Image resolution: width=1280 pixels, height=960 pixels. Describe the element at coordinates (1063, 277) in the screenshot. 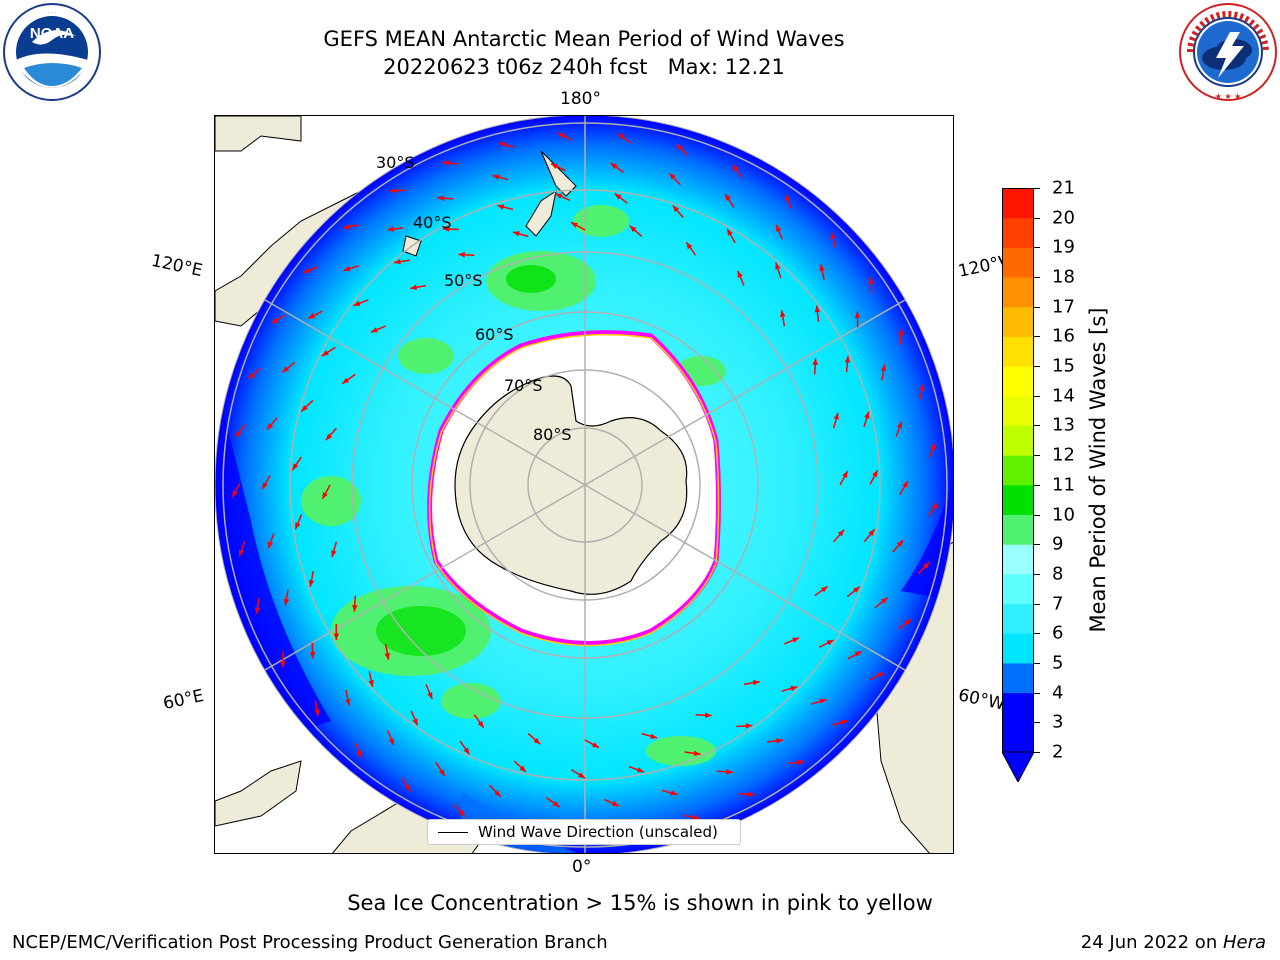

I see `colorbar-tick-label: 18` at that location.